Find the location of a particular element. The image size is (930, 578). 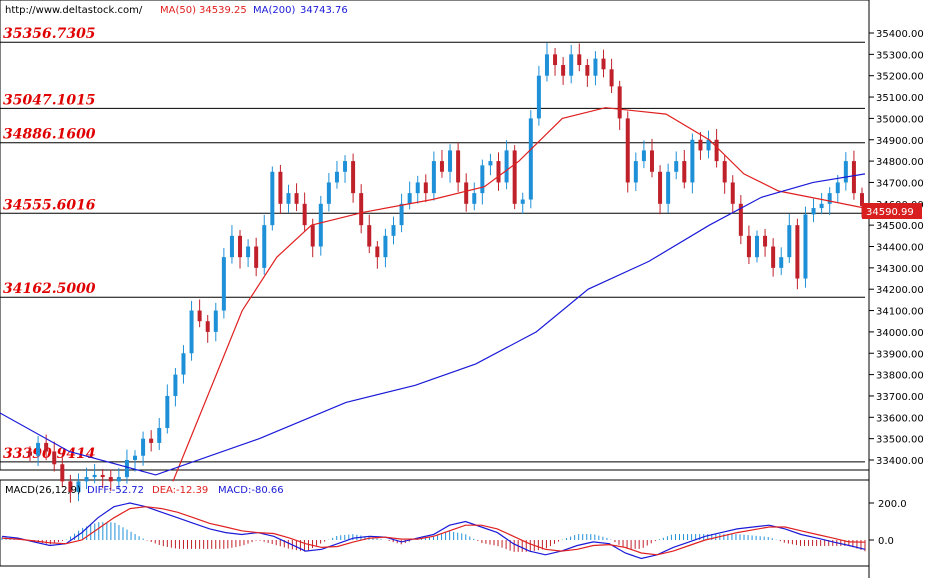

price-tick-label: 35000.00 is located at coordinates (900, 119).